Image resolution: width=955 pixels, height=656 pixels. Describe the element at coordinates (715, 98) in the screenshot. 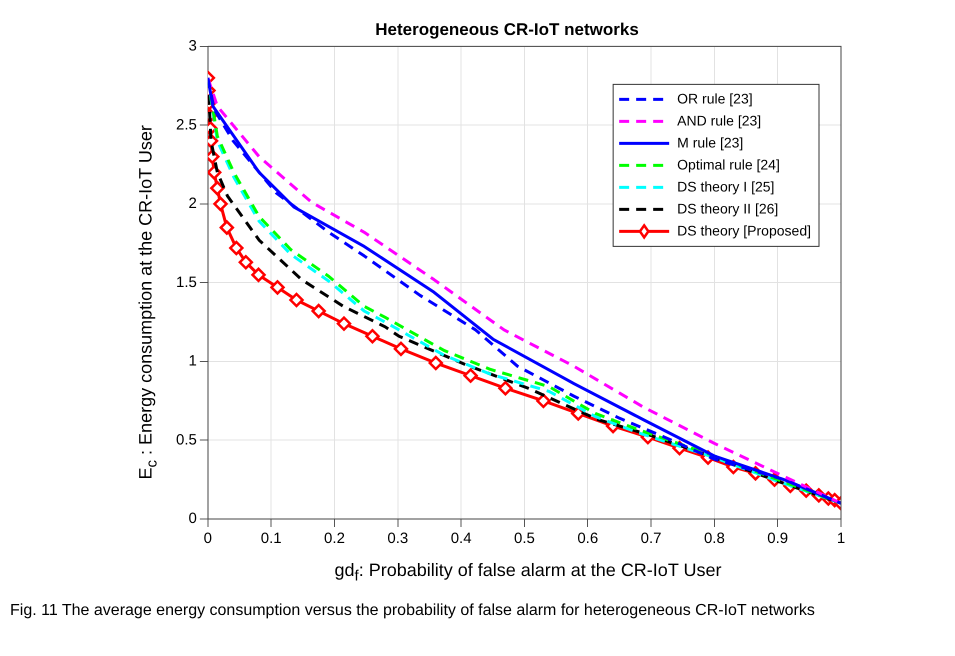

I see `legend-label: OR rule [23]` at that location.